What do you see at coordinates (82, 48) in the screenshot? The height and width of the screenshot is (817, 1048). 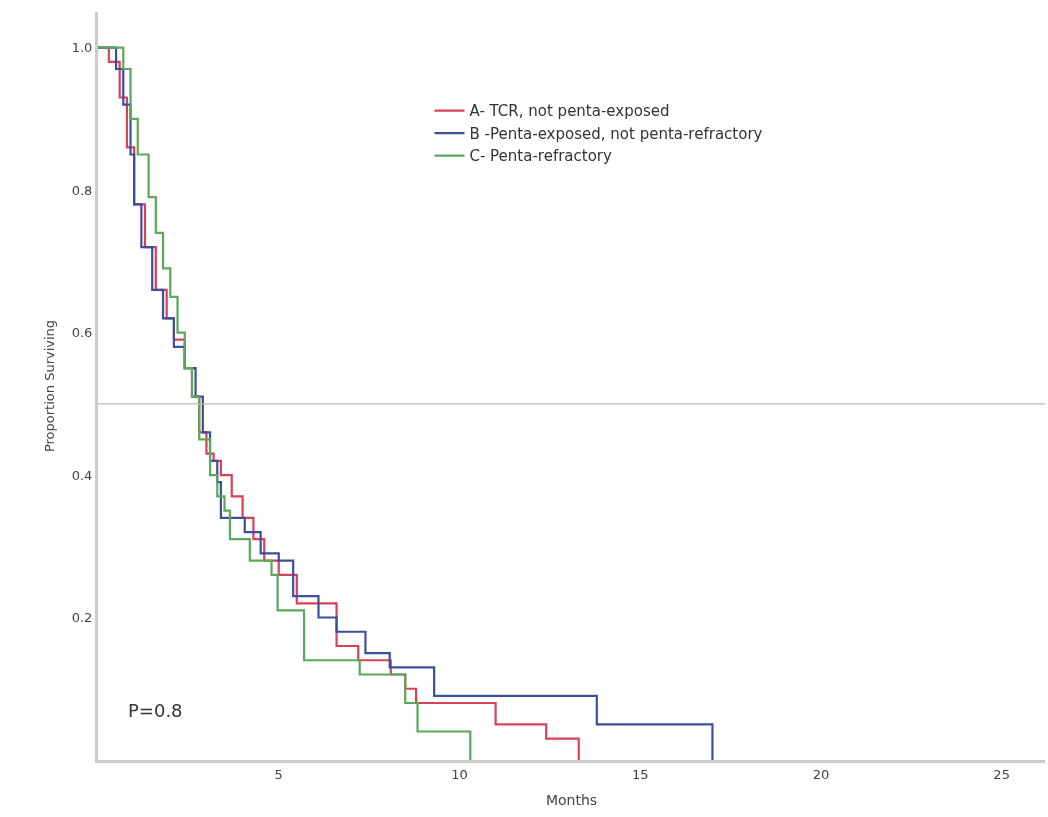 I see `y-tick-label: 1.0` at bounding box center [82, 48].